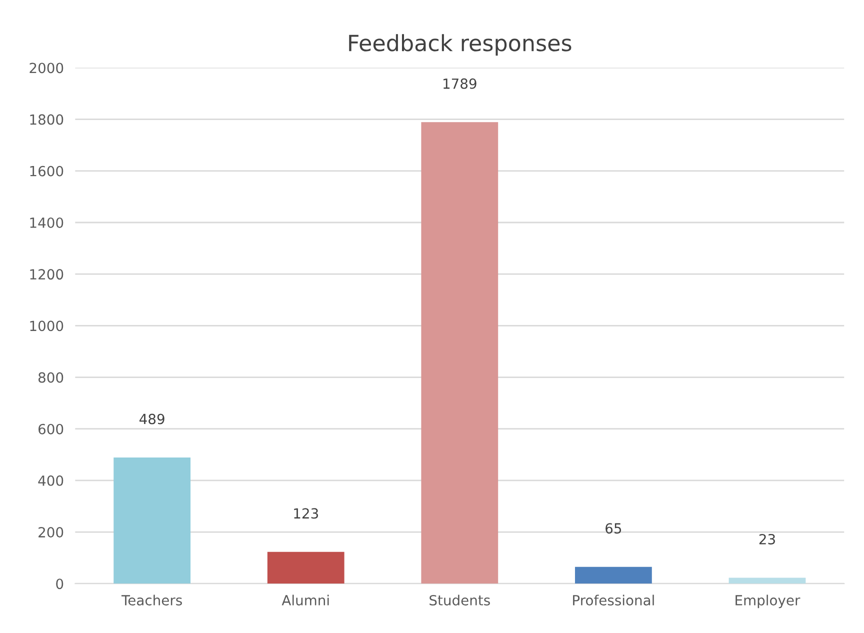 This screenshot has width=864, height=633. Describe the element at coordinates (47, 68) in the screenshot. I see `y-tick-label: 2000` at that location.